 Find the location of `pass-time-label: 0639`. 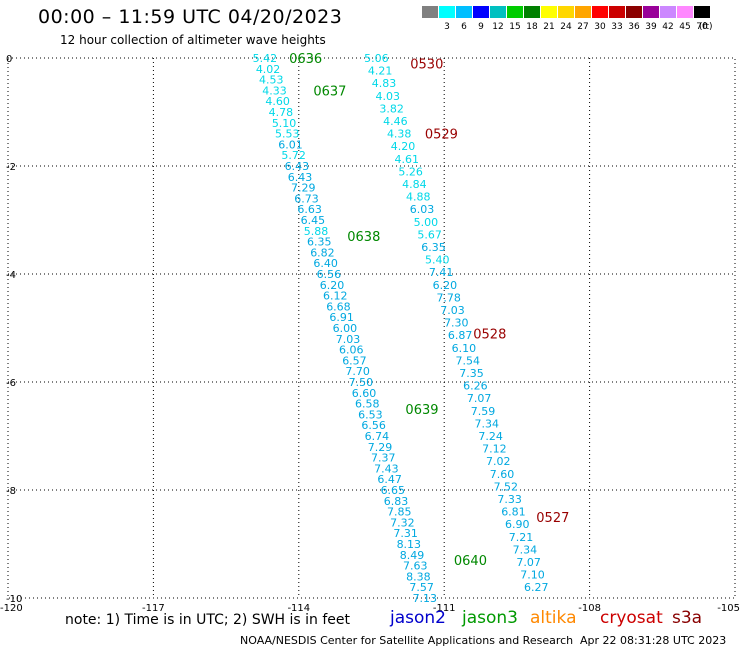

pass-time-label: 0639 is located at coordinates (421, 410).